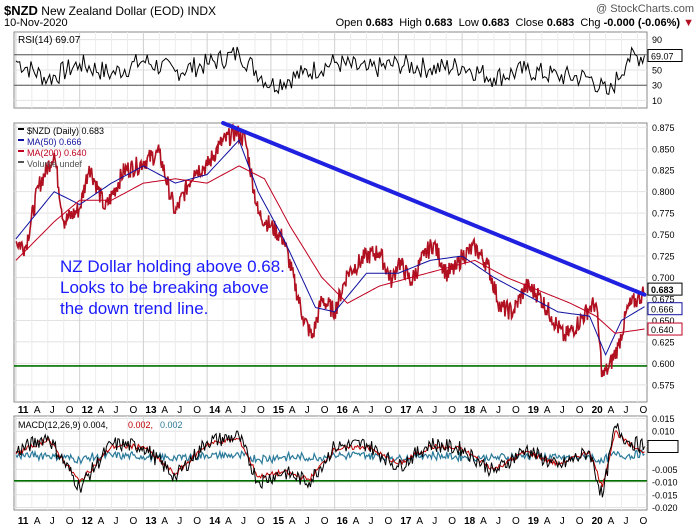 The width and height of the screenshot is (700, 530). What do you see at coordinates (151, 521) in the screenshot?
I see `x-tick-label: 13` at bounding box center [151, 521].